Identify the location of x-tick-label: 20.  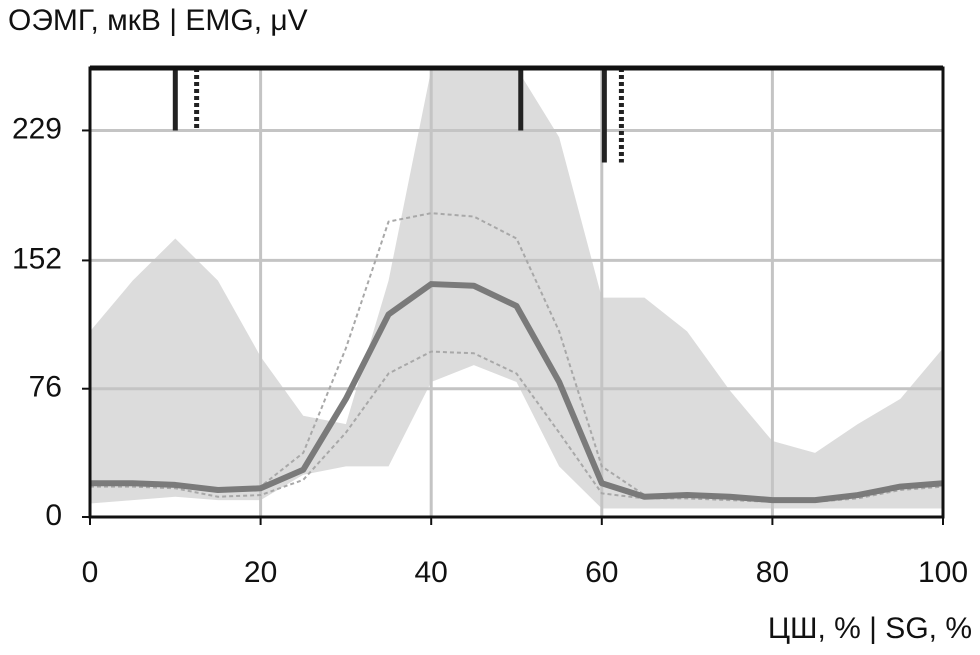
(260, 572).